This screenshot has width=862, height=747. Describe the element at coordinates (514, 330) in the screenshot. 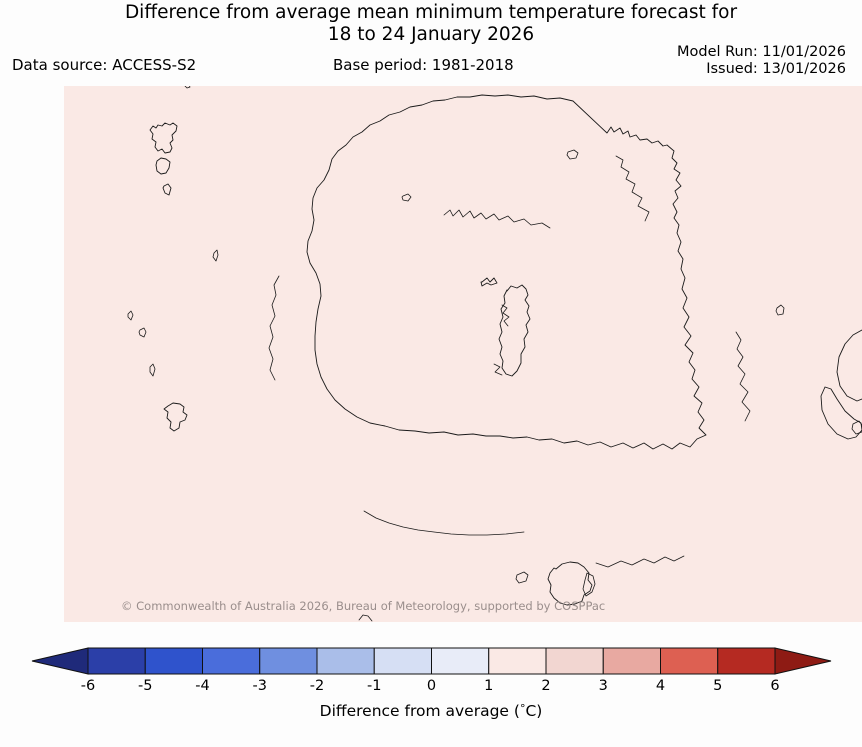

I see `island-central` at that location.